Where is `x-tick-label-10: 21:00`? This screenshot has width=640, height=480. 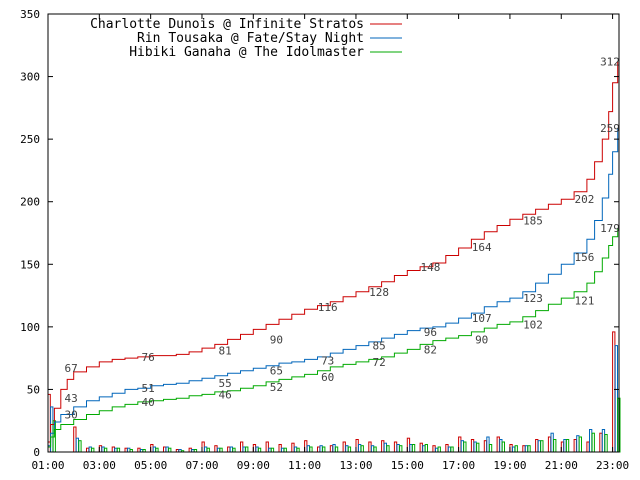
x-tick-label-10: 21:00 is located at coordinates (561, 465).